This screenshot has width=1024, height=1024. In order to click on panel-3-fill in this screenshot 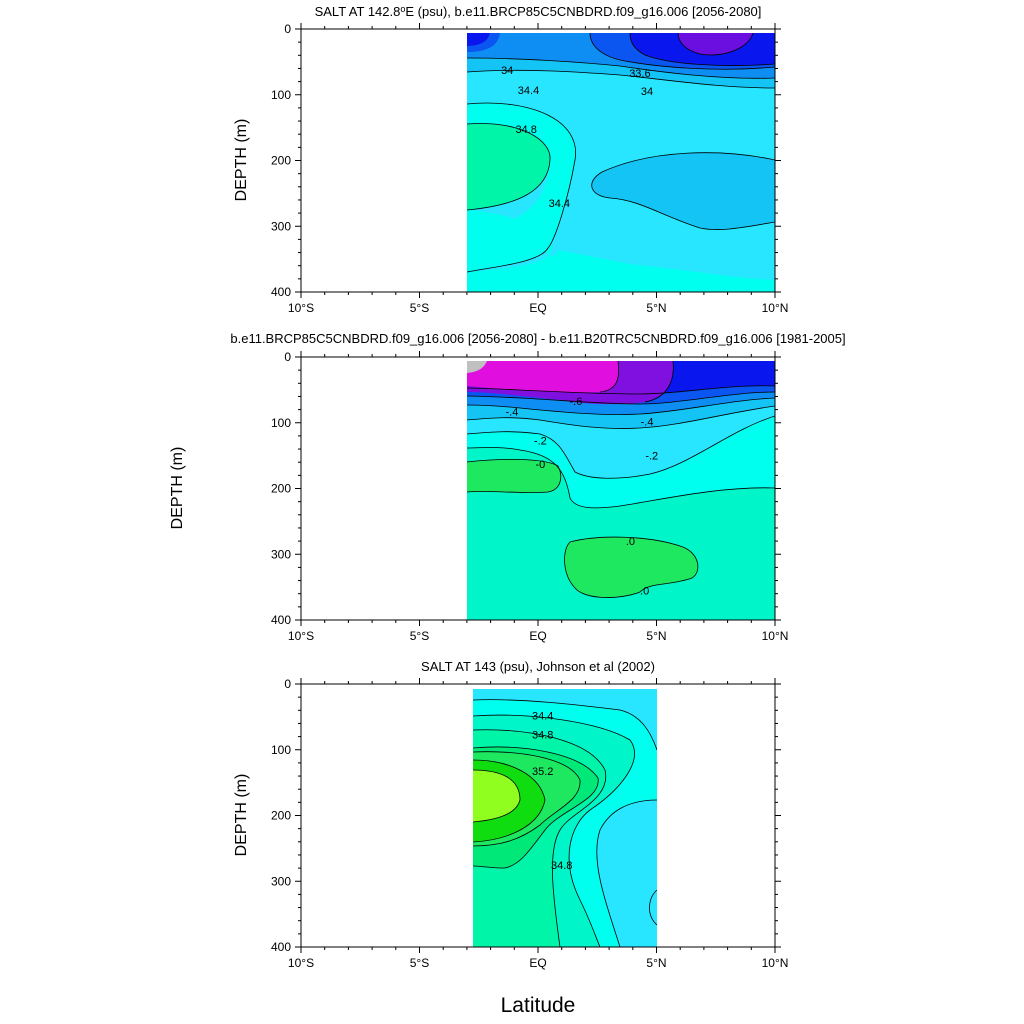, I will do `click(565, 818)`.